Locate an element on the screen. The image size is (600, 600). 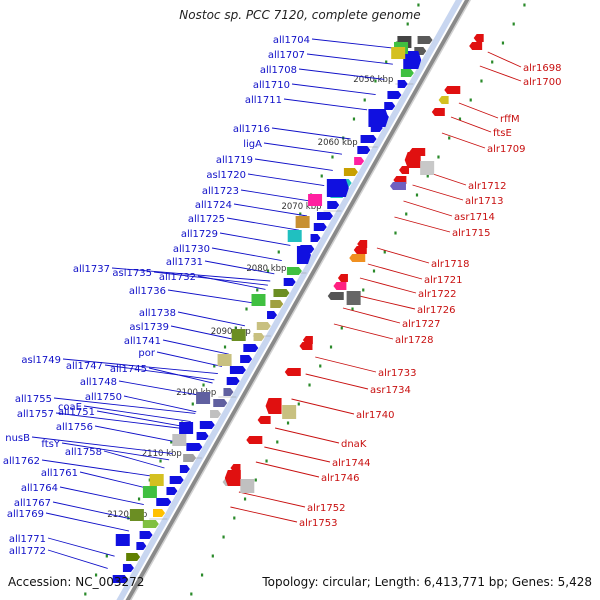
reverse-gene-label: all1729 is located at coordinates (199, 234).